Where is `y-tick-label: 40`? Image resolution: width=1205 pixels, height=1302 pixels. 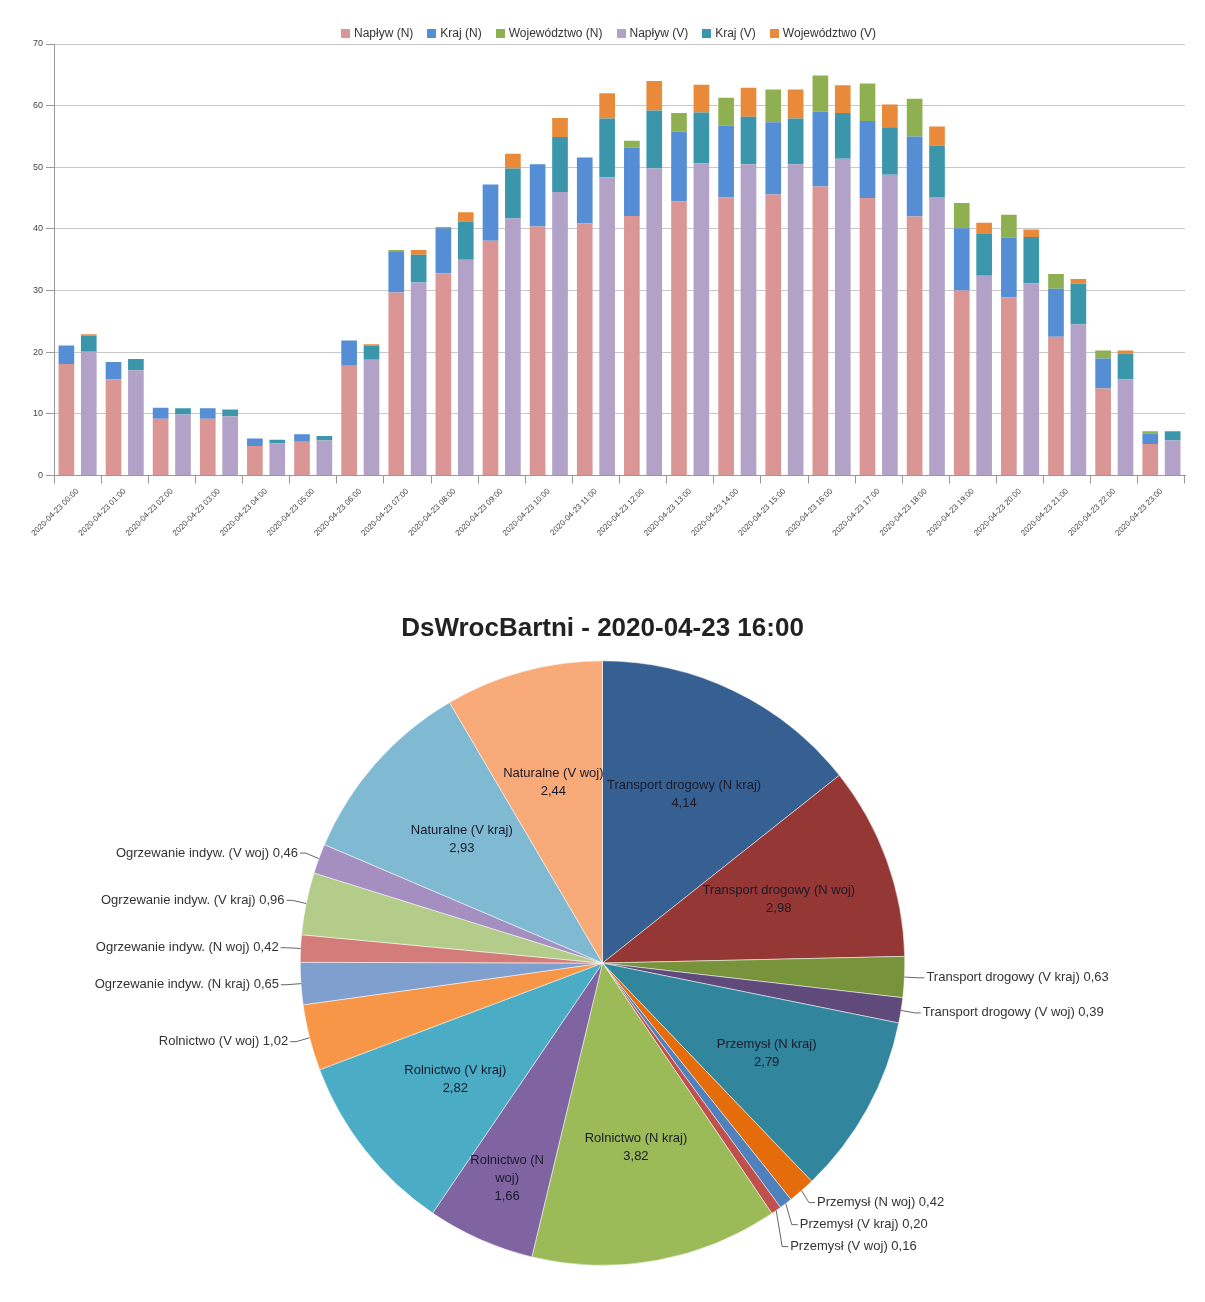
y-tick-label: 40 is located at coordinates (38, 228).